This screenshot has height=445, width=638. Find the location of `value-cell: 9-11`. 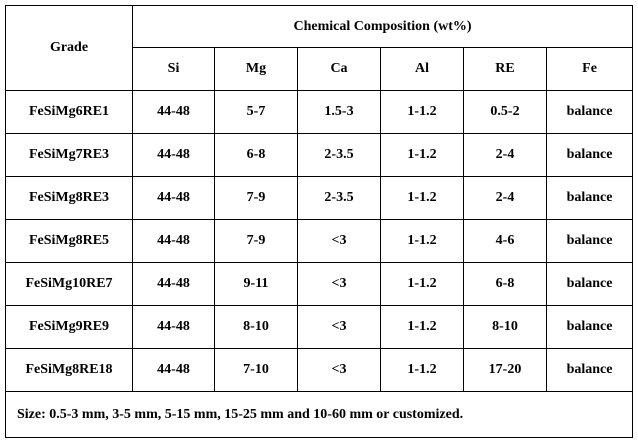

value-cell: 9-11 is located at coordinates (256, 284).